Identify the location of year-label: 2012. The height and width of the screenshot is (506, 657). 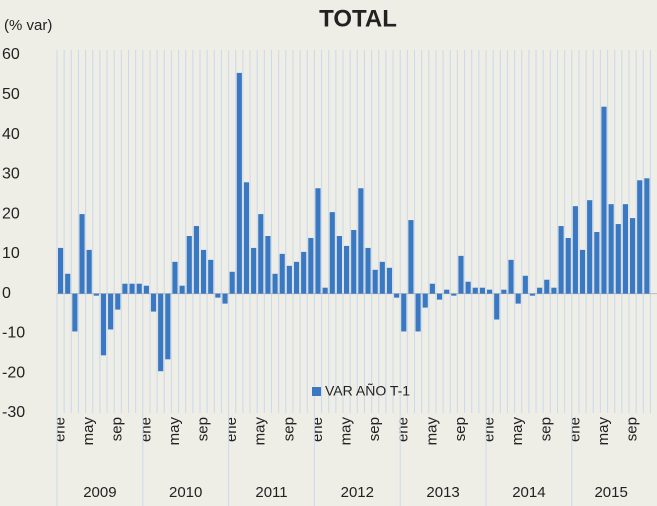
(357, 492).